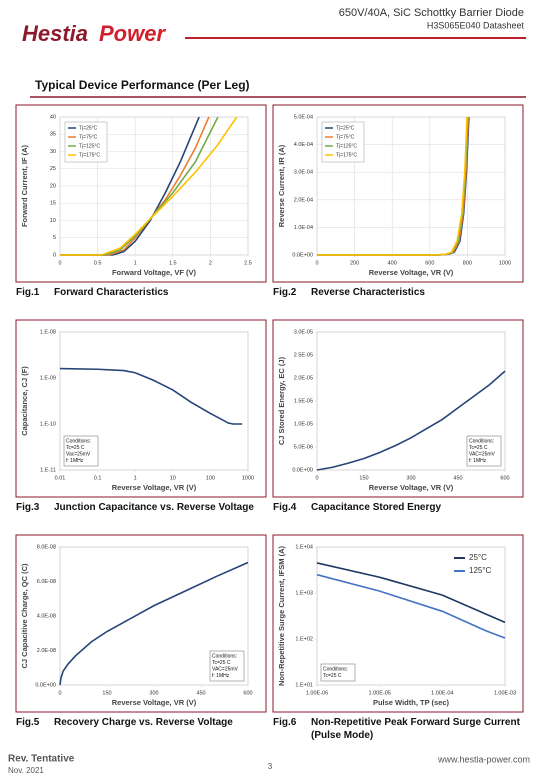 The height and width of the screenshot is (780, 540). I want to click on y-tick-label: 2.0E-08, so click(46, 651).